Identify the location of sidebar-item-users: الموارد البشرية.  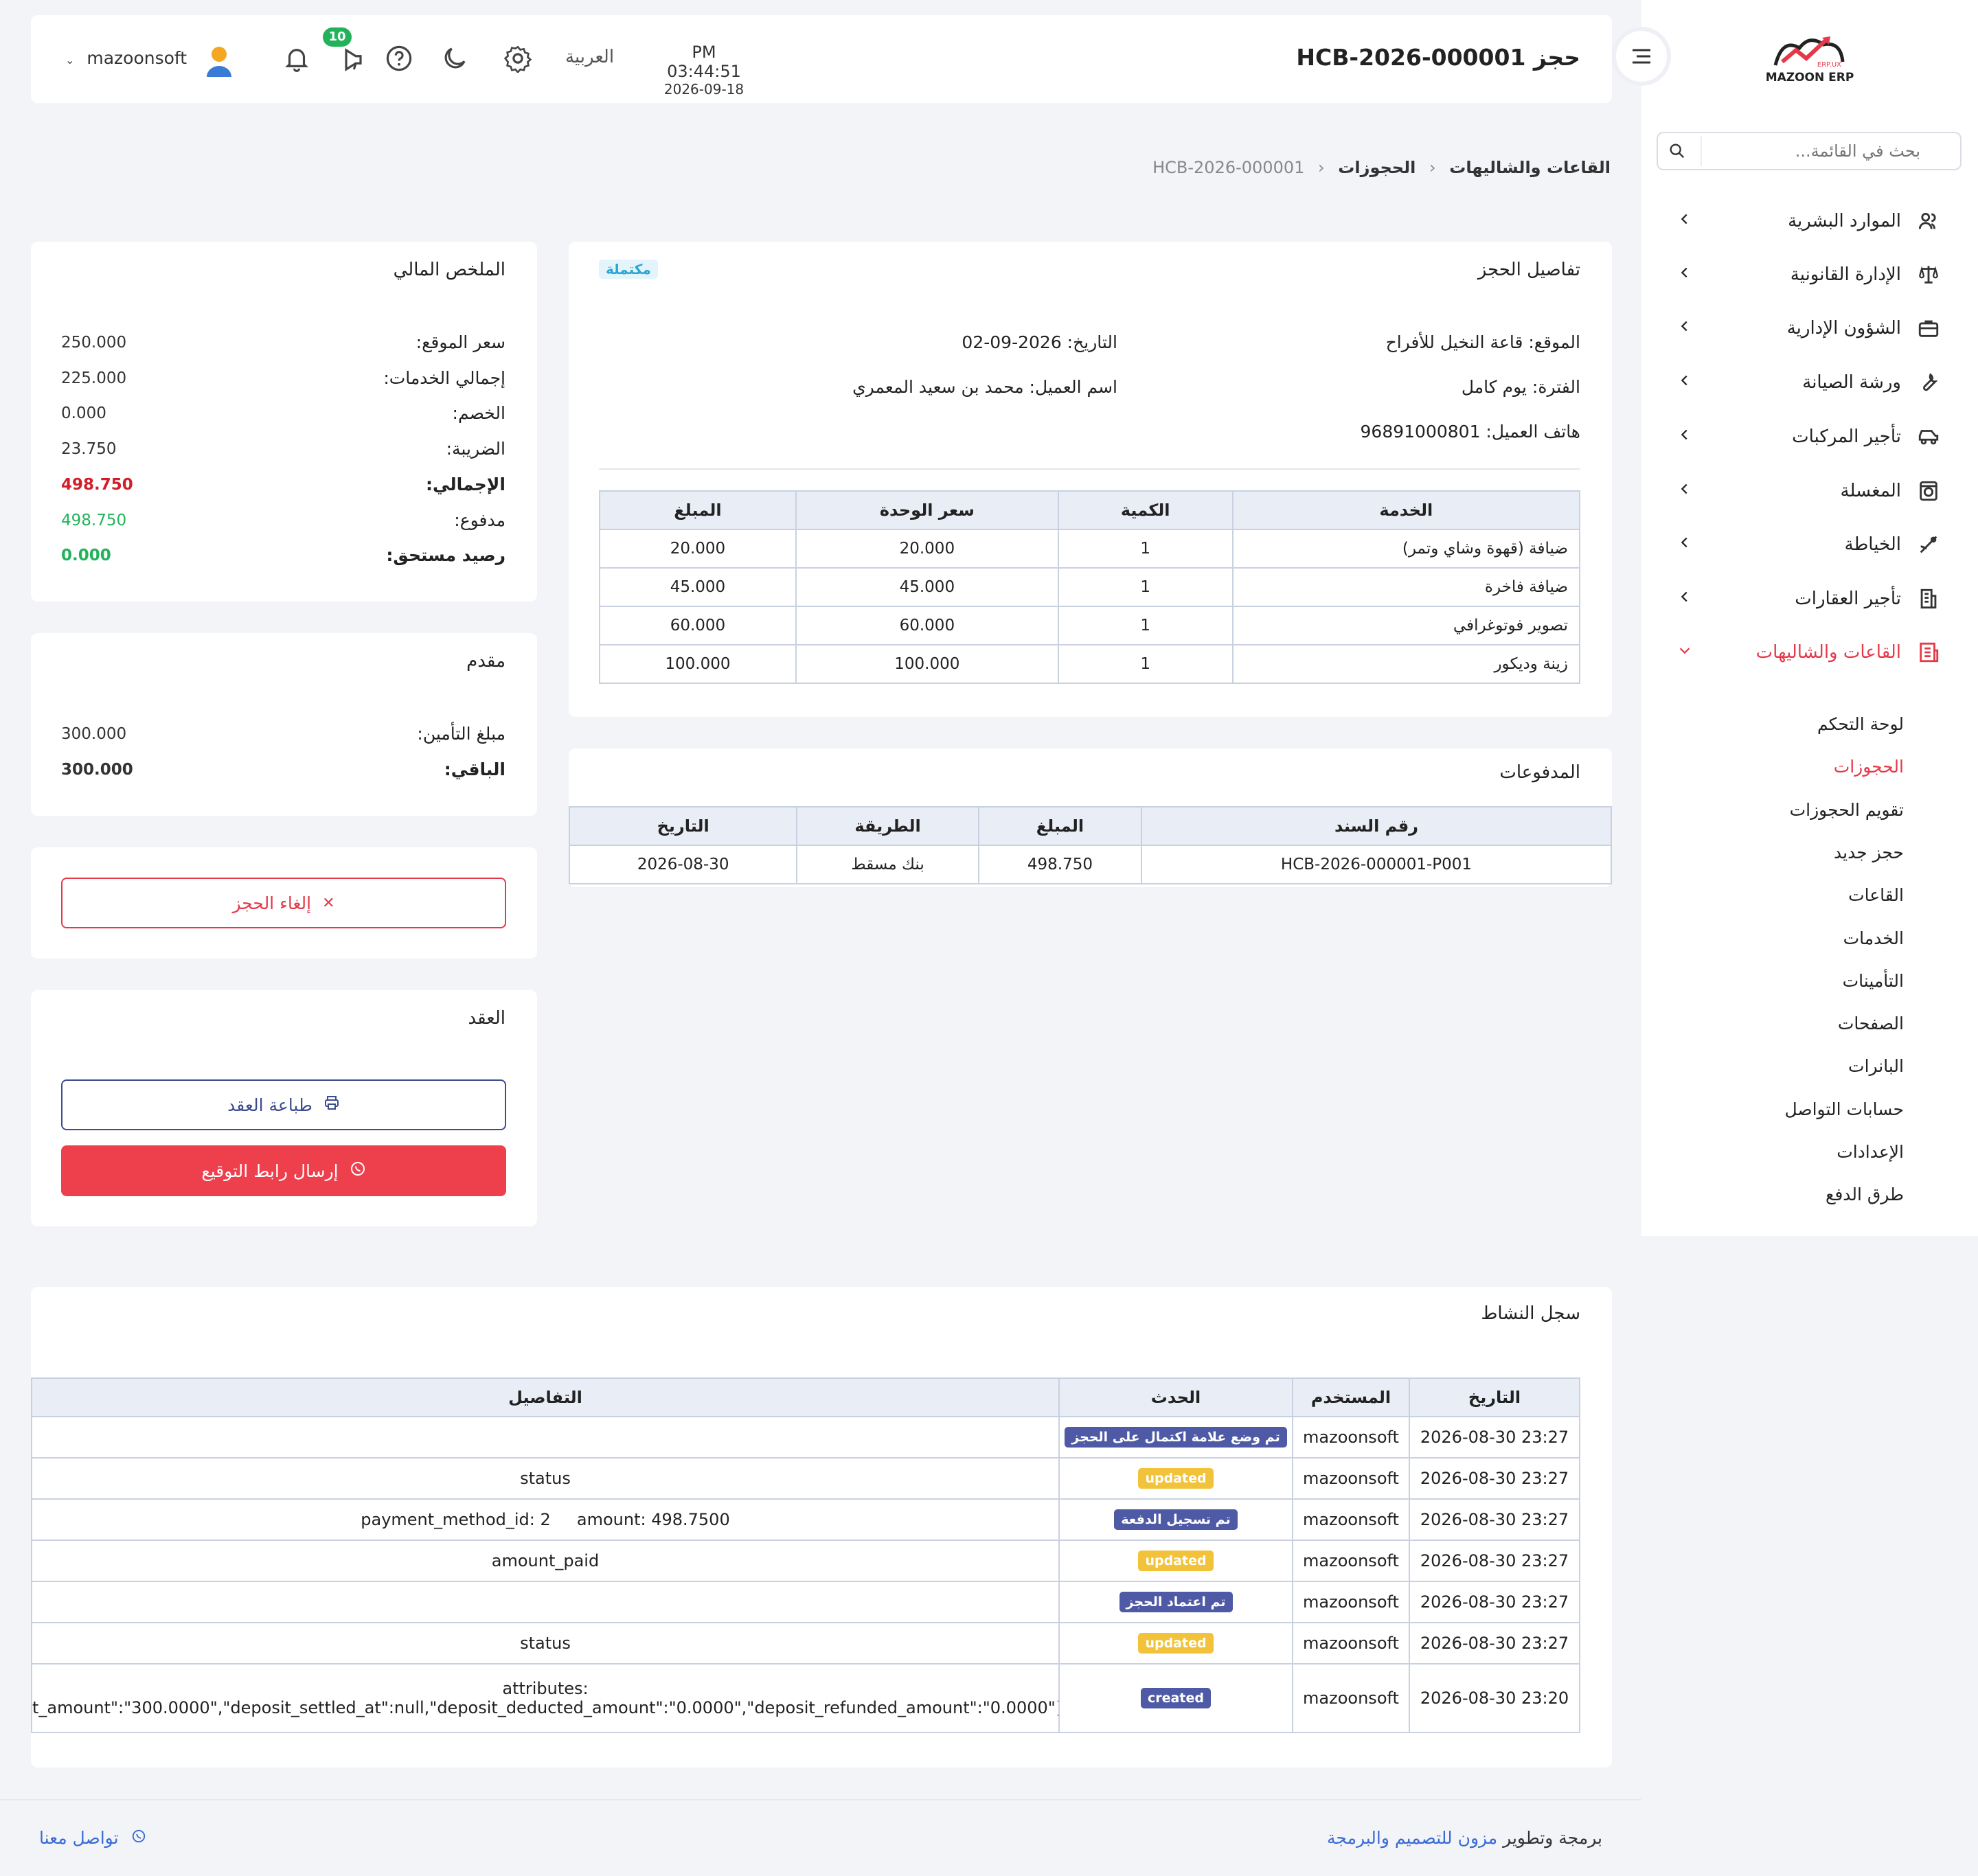
(1810, 221).